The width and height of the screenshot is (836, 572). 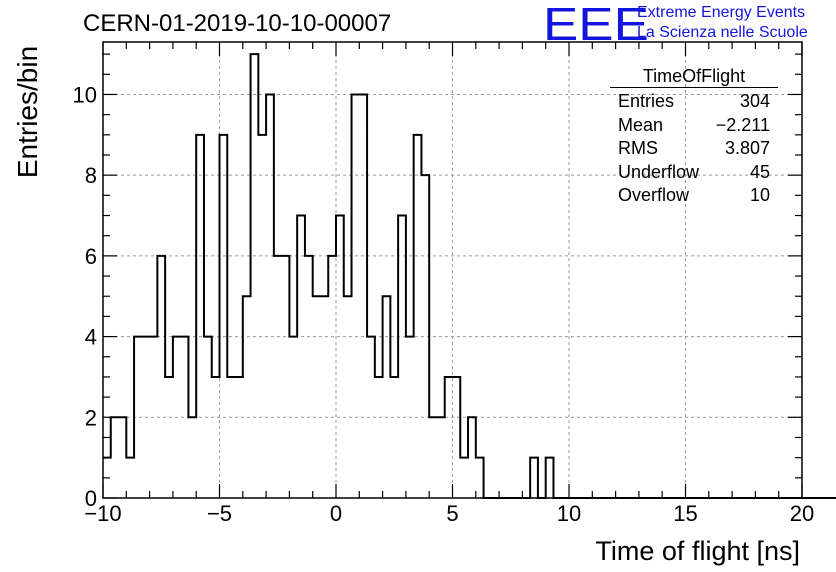 I want to click on x-axis-label: Time of flight [ns], so click(x=697, y=551).